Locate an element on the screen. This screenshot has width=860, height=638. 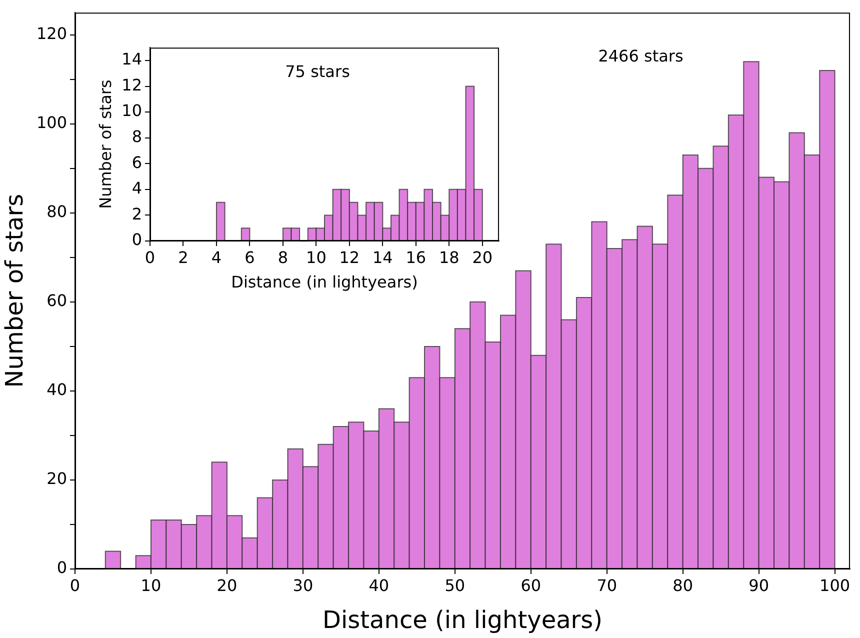
x-tick-label: 14 is located at coordinates (382, 257).